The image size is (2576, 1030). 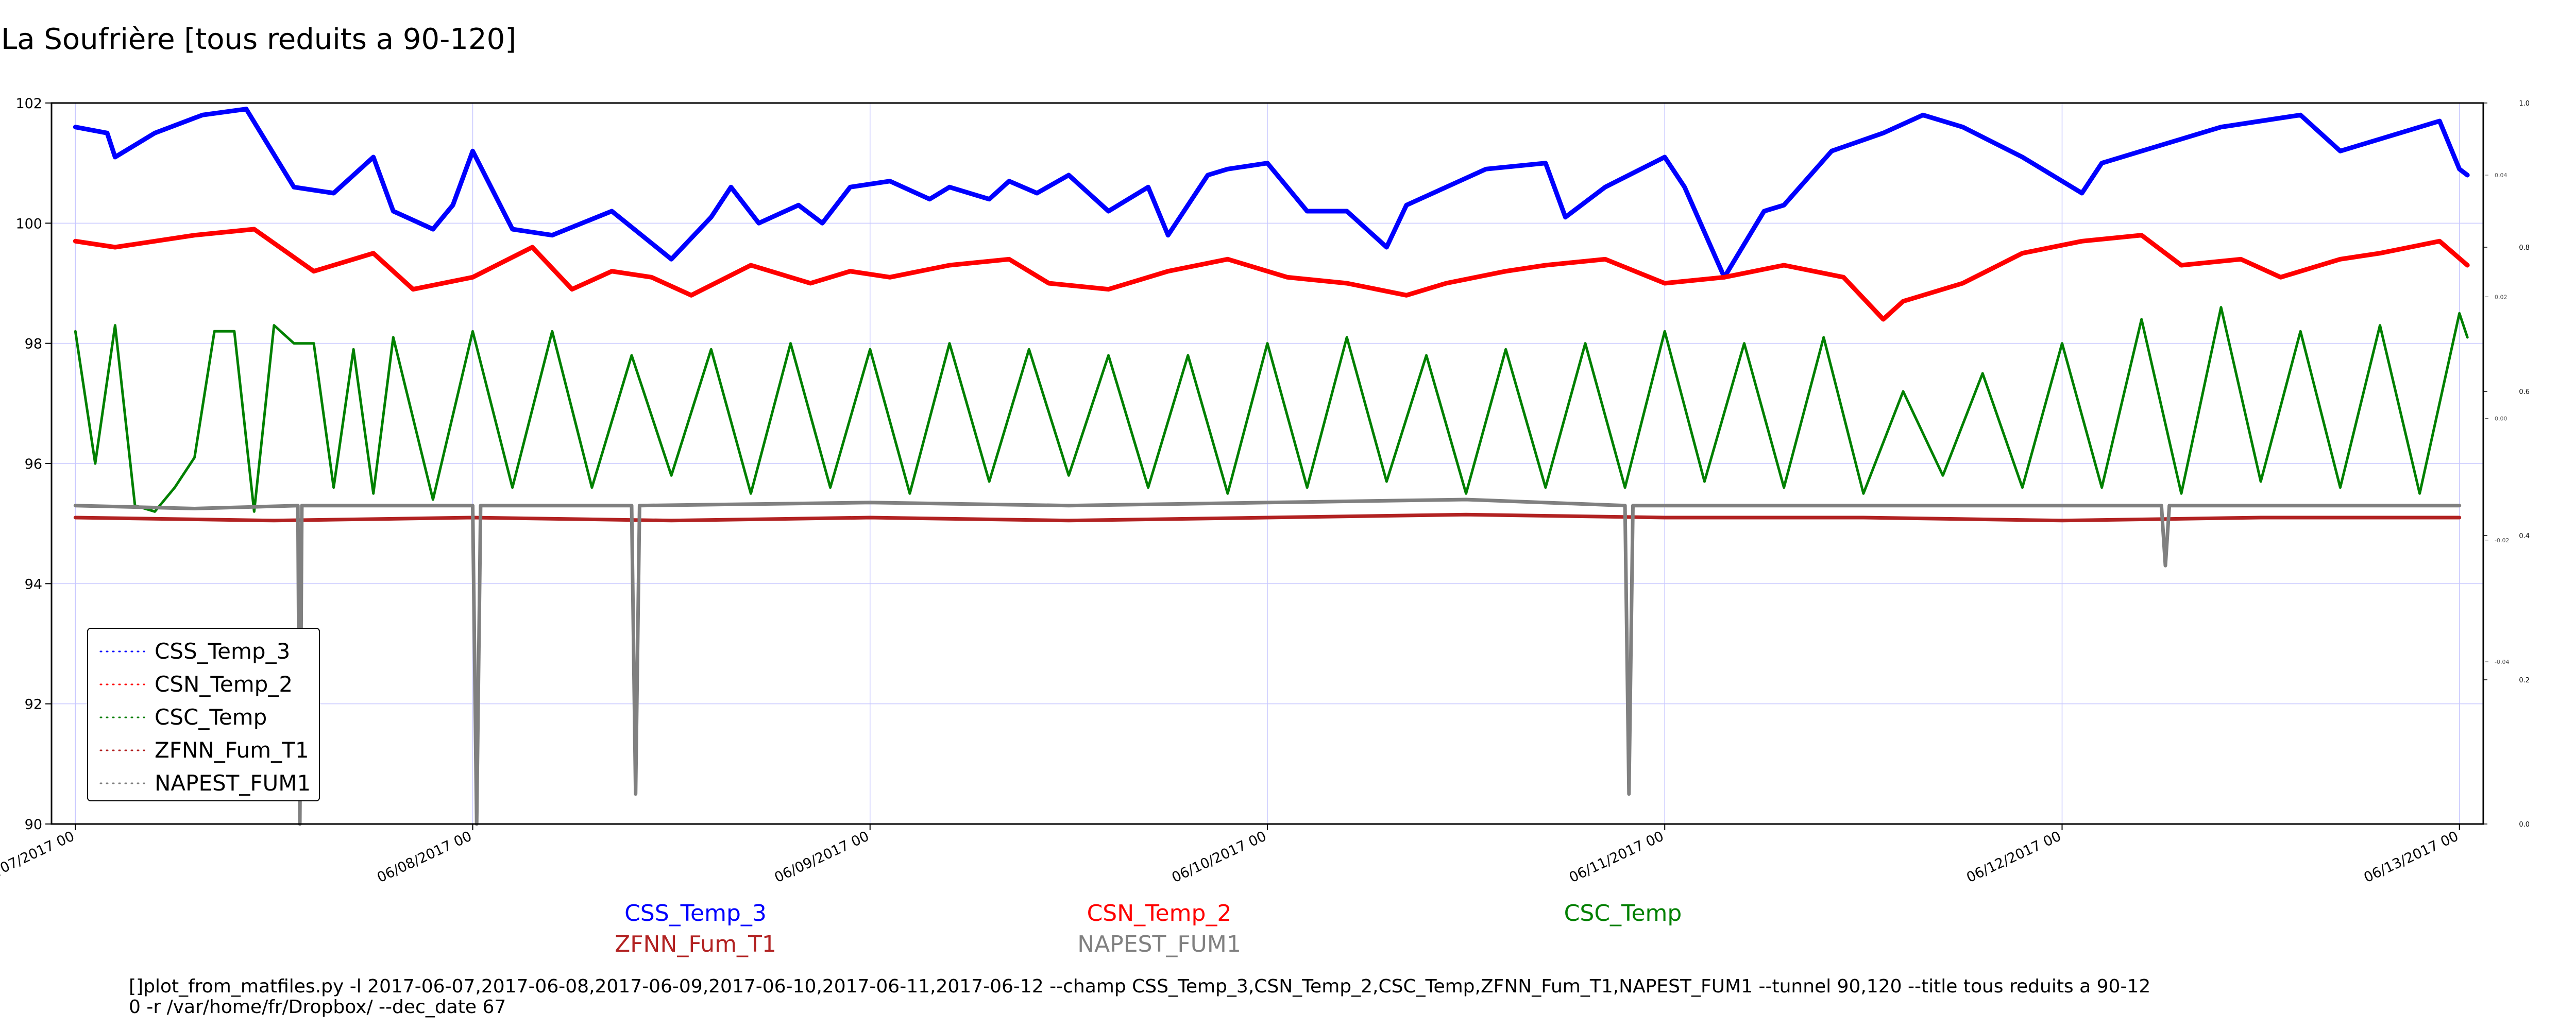 I want to click on y-tick-label: 100, so click(x=28, y=224).